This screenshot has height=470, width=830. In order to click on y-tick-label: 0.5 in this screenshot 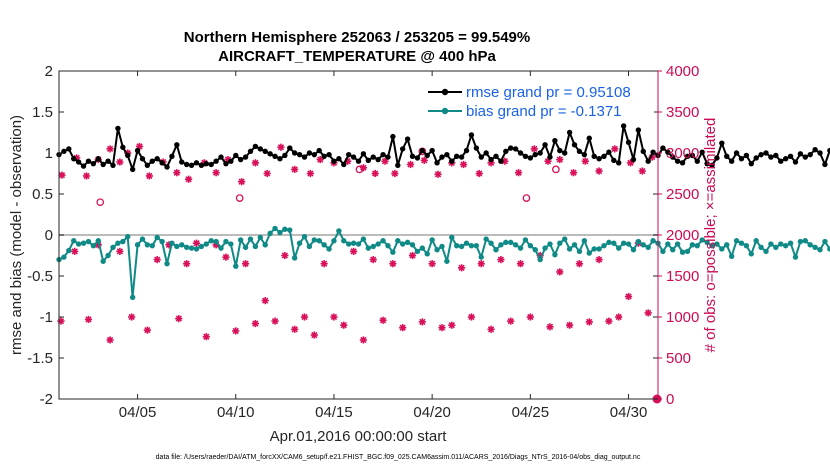, I will do `click(42, 194)`.